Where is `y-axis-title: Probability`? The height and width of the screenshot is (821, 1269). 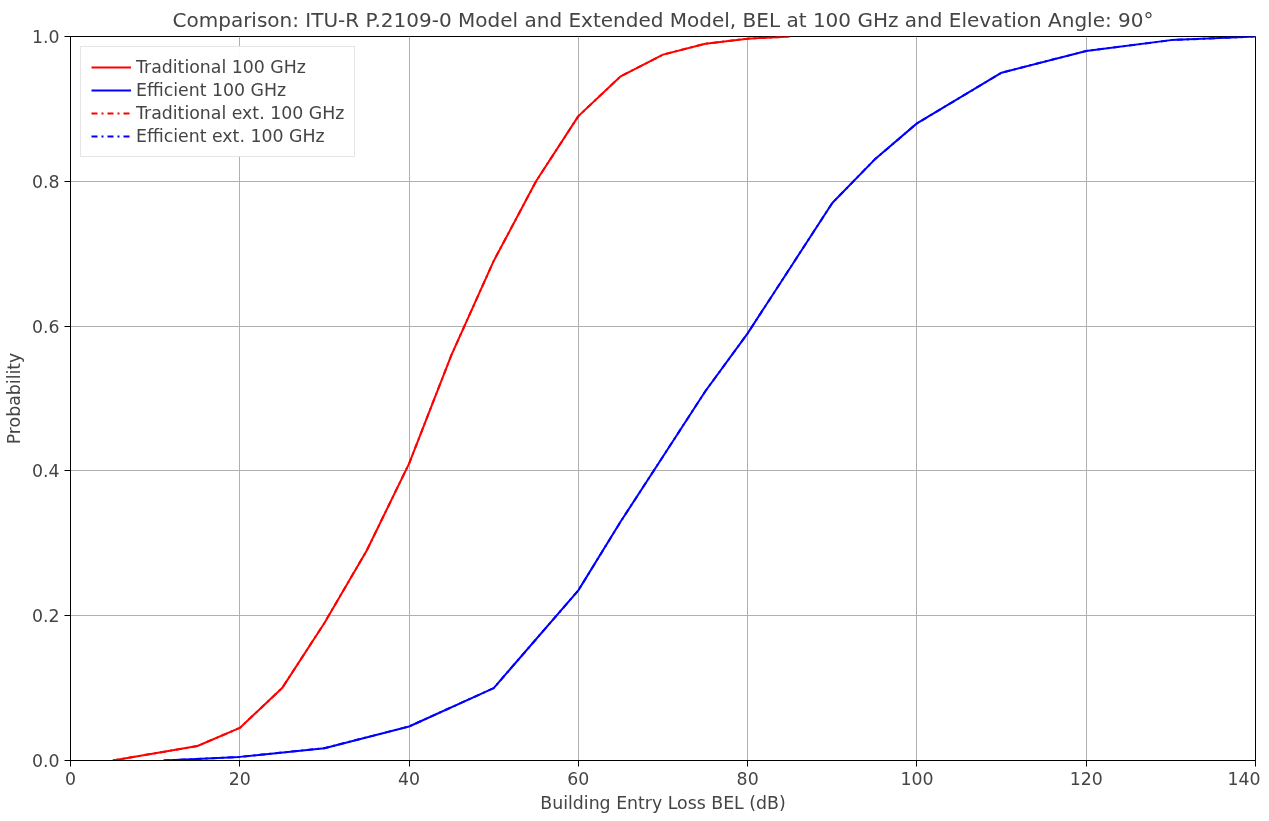 y-axis-title: Probability is located at coordinates (13, 398).